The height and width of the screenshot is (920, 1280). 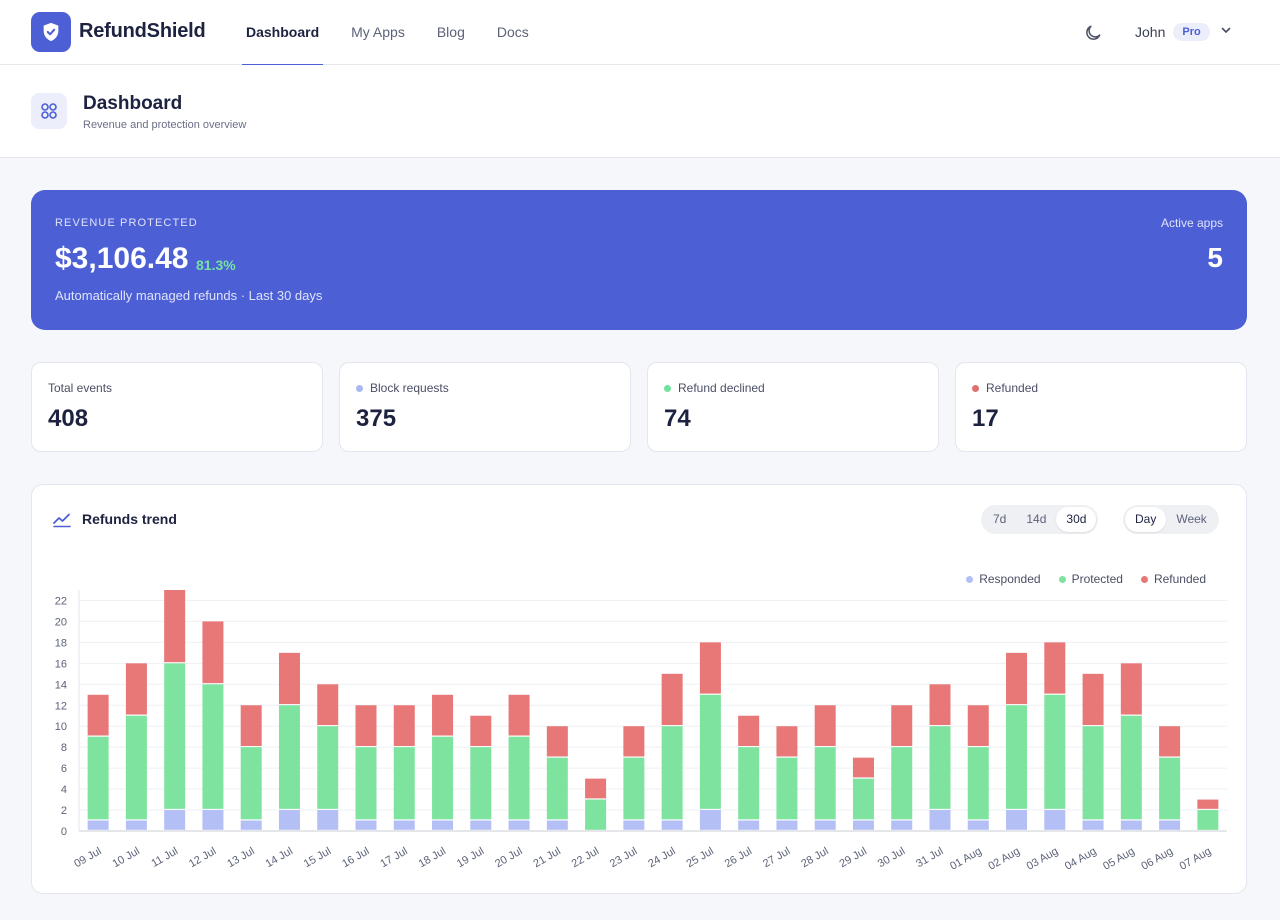 I want to click on user-menu: John Pro, so click(x=1183, y=32).